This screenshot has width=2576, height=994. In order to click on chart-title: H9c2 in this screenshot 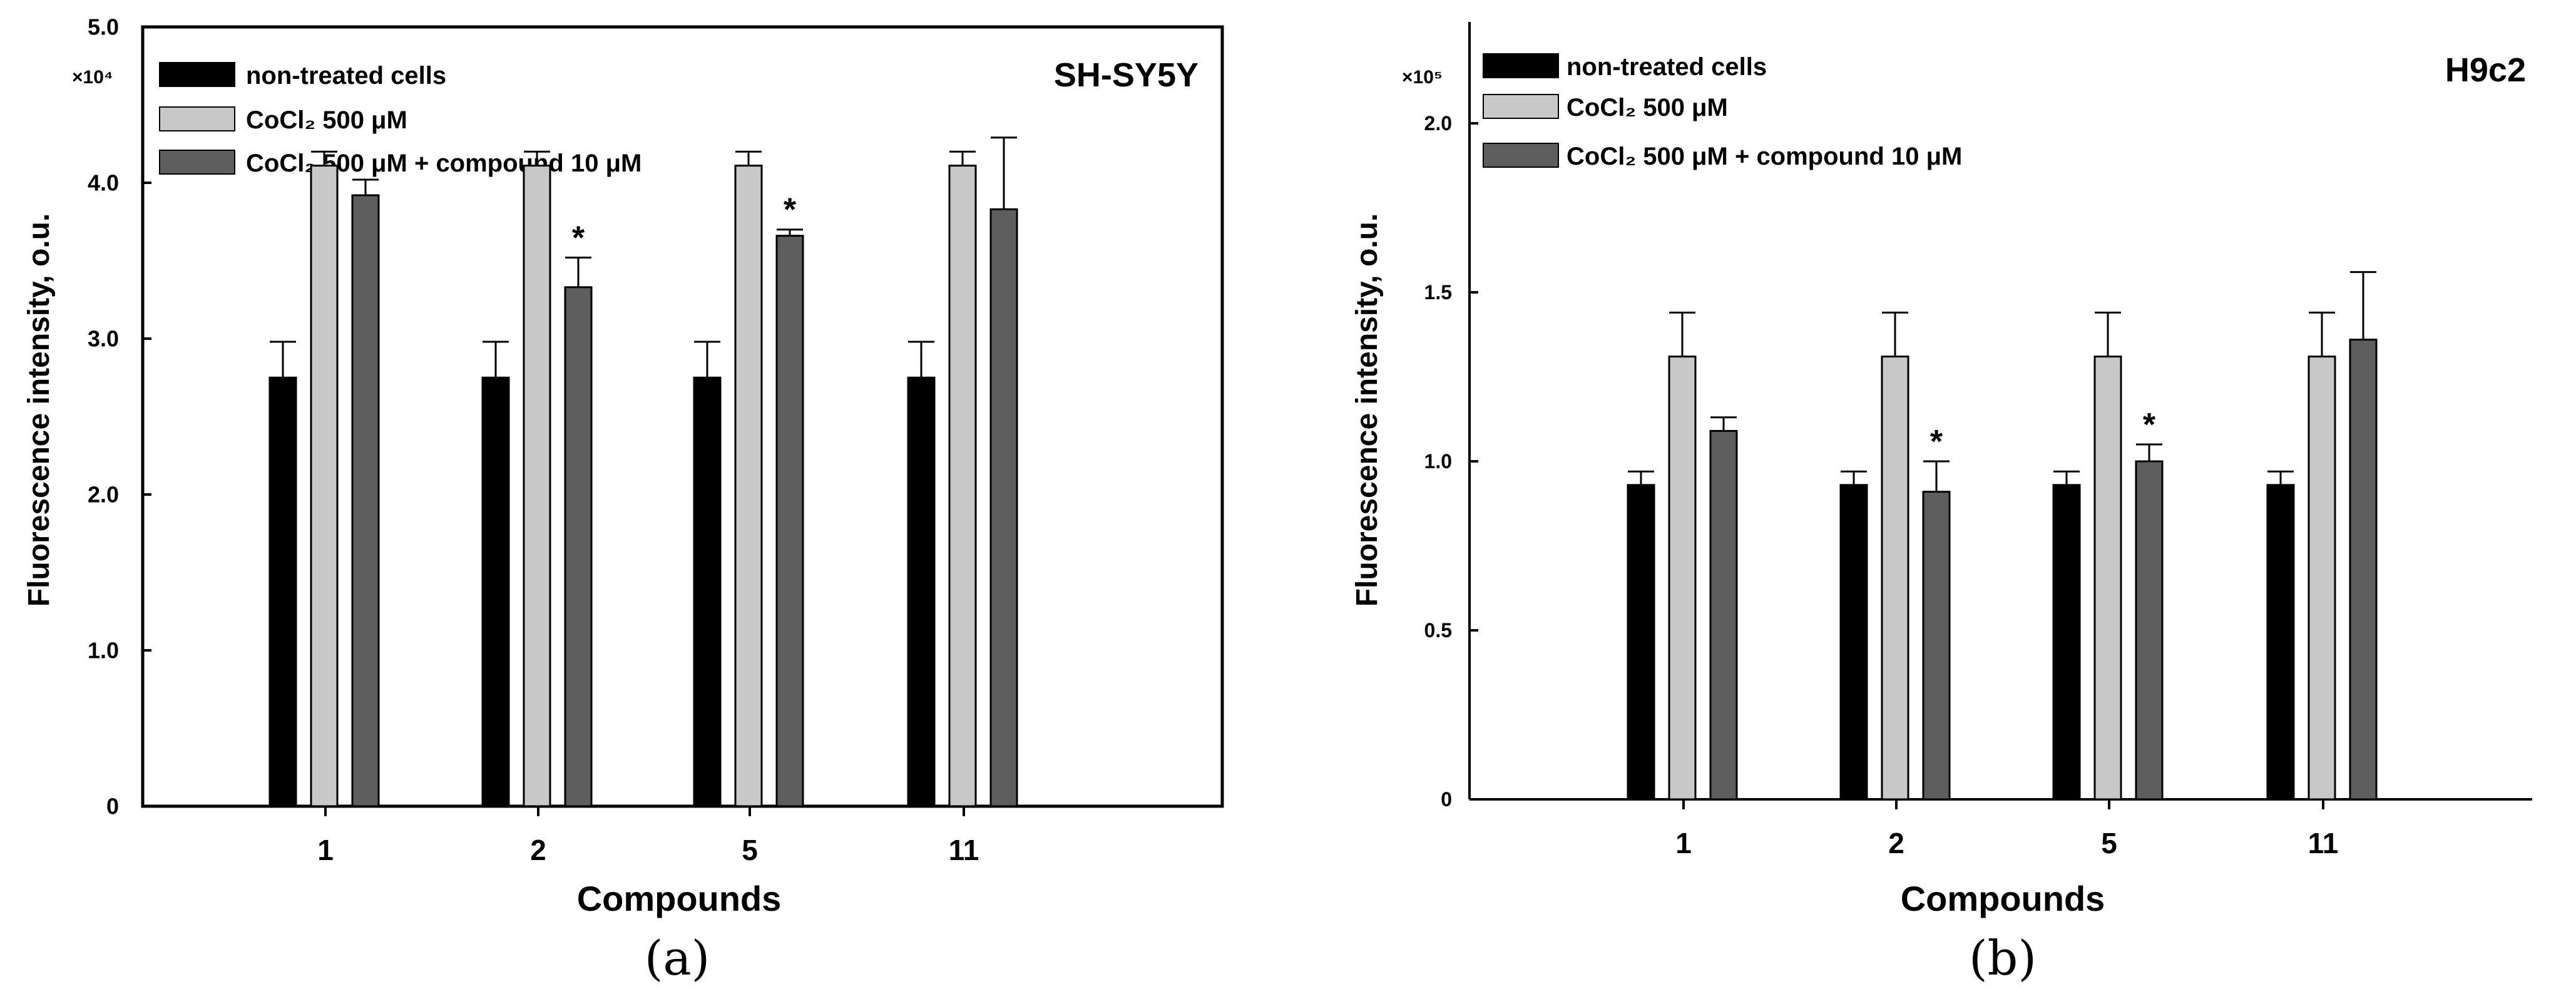, I will do `click(2486, 70)`.